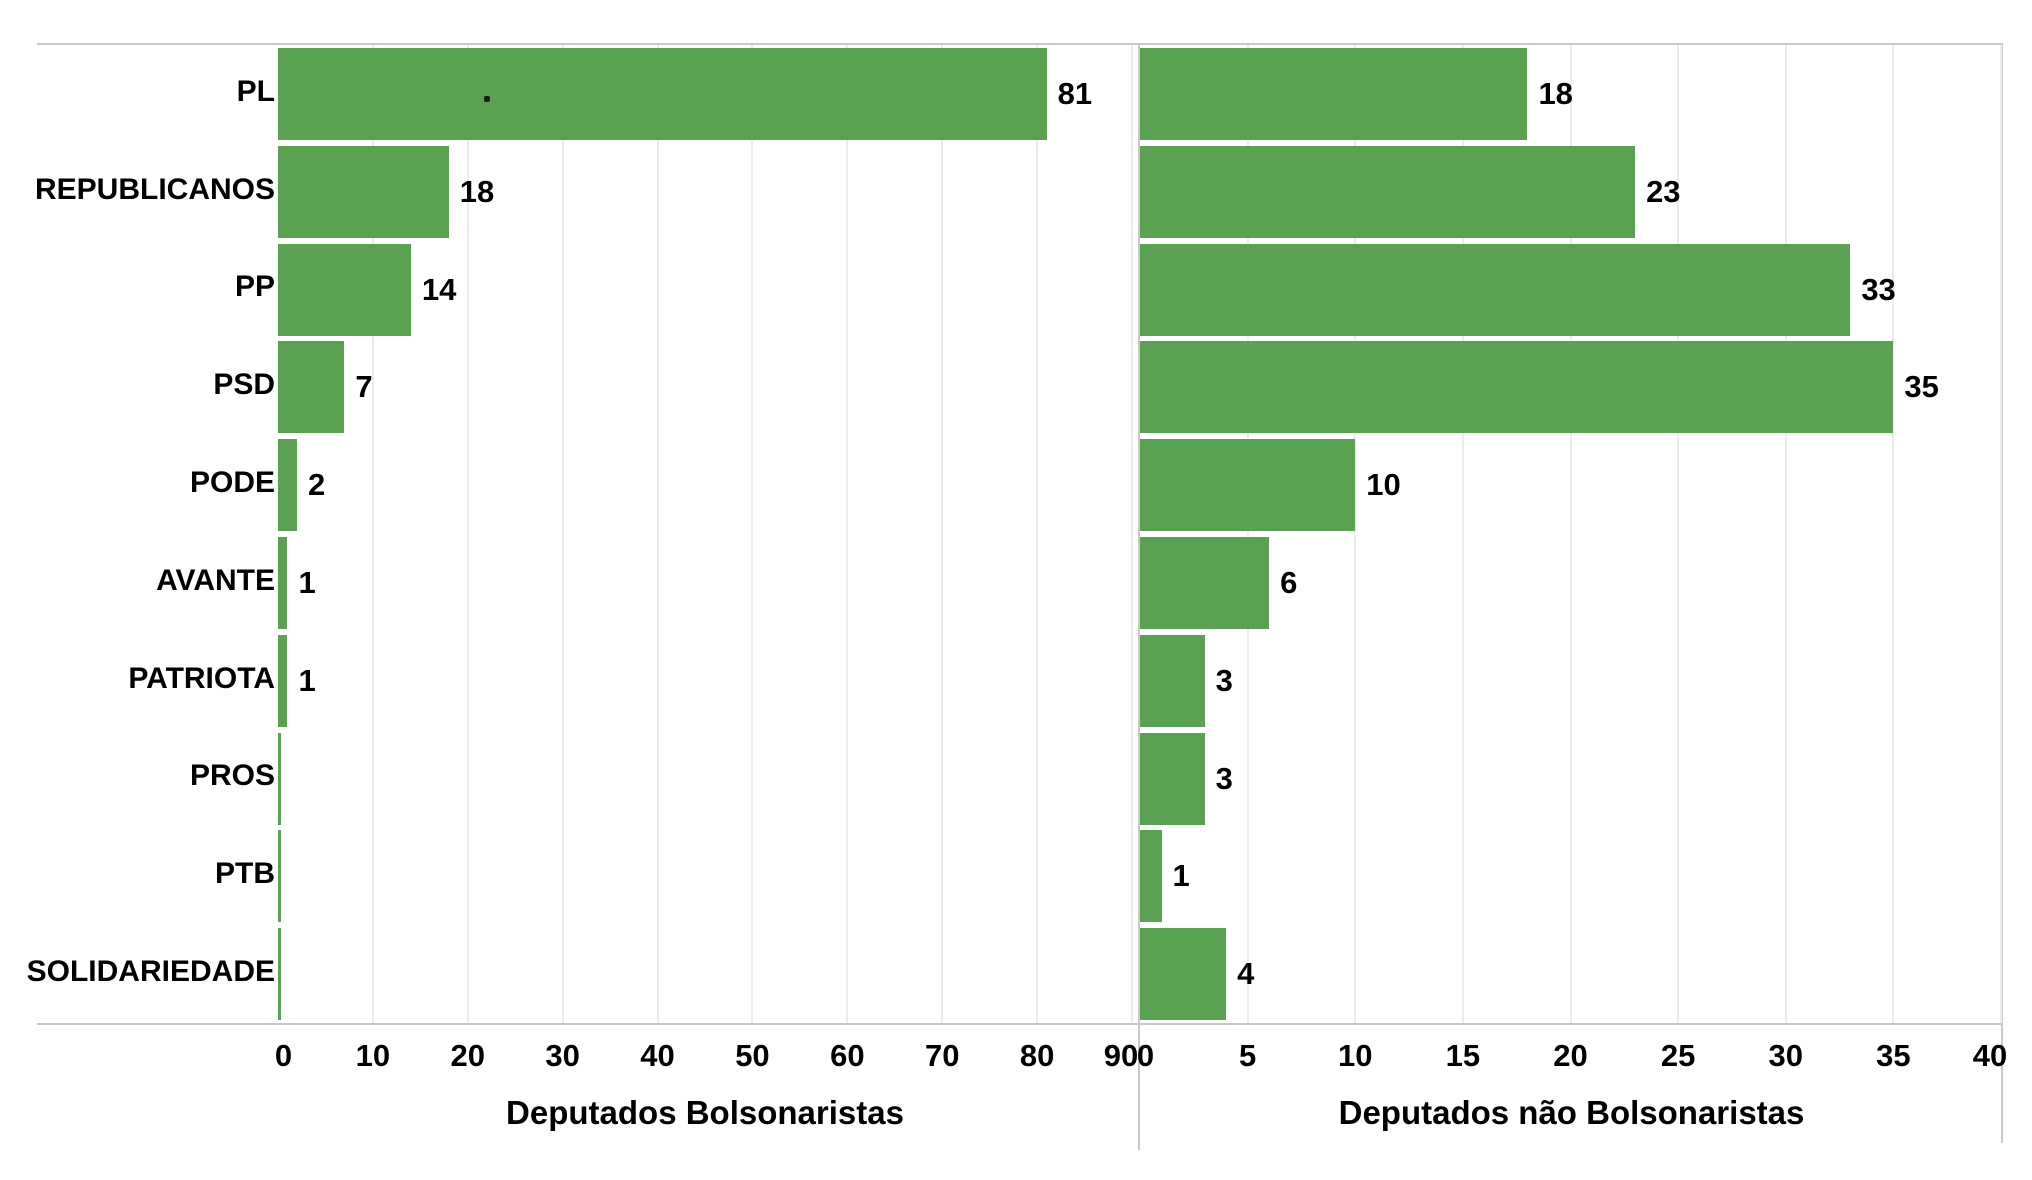 The width and height of the screenshot is (2032, 1180). What do you see at coordinates (1570, 1055) in the screenshot?
I see `x-tick-20-pane1: 20` at bounding box center [1570, 1055].